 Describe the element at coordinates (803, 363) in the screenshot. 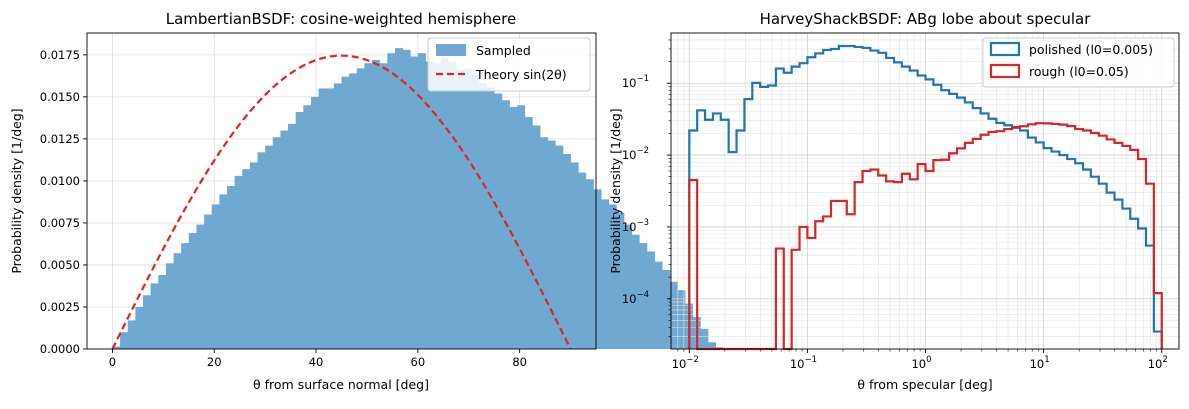

I see `right-x-tick-label: 10⁻¹` at that location.